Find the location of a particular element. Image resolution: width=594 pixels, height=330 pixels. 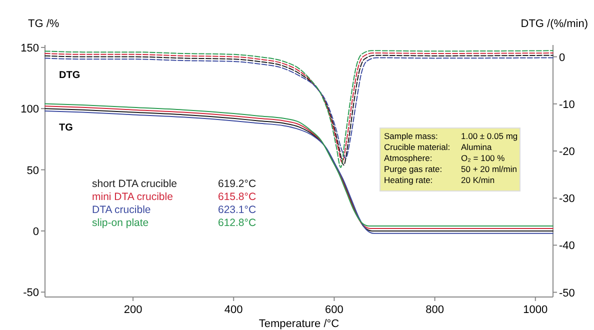

y-tick-label: 0 is located at coordinates (35, 232).